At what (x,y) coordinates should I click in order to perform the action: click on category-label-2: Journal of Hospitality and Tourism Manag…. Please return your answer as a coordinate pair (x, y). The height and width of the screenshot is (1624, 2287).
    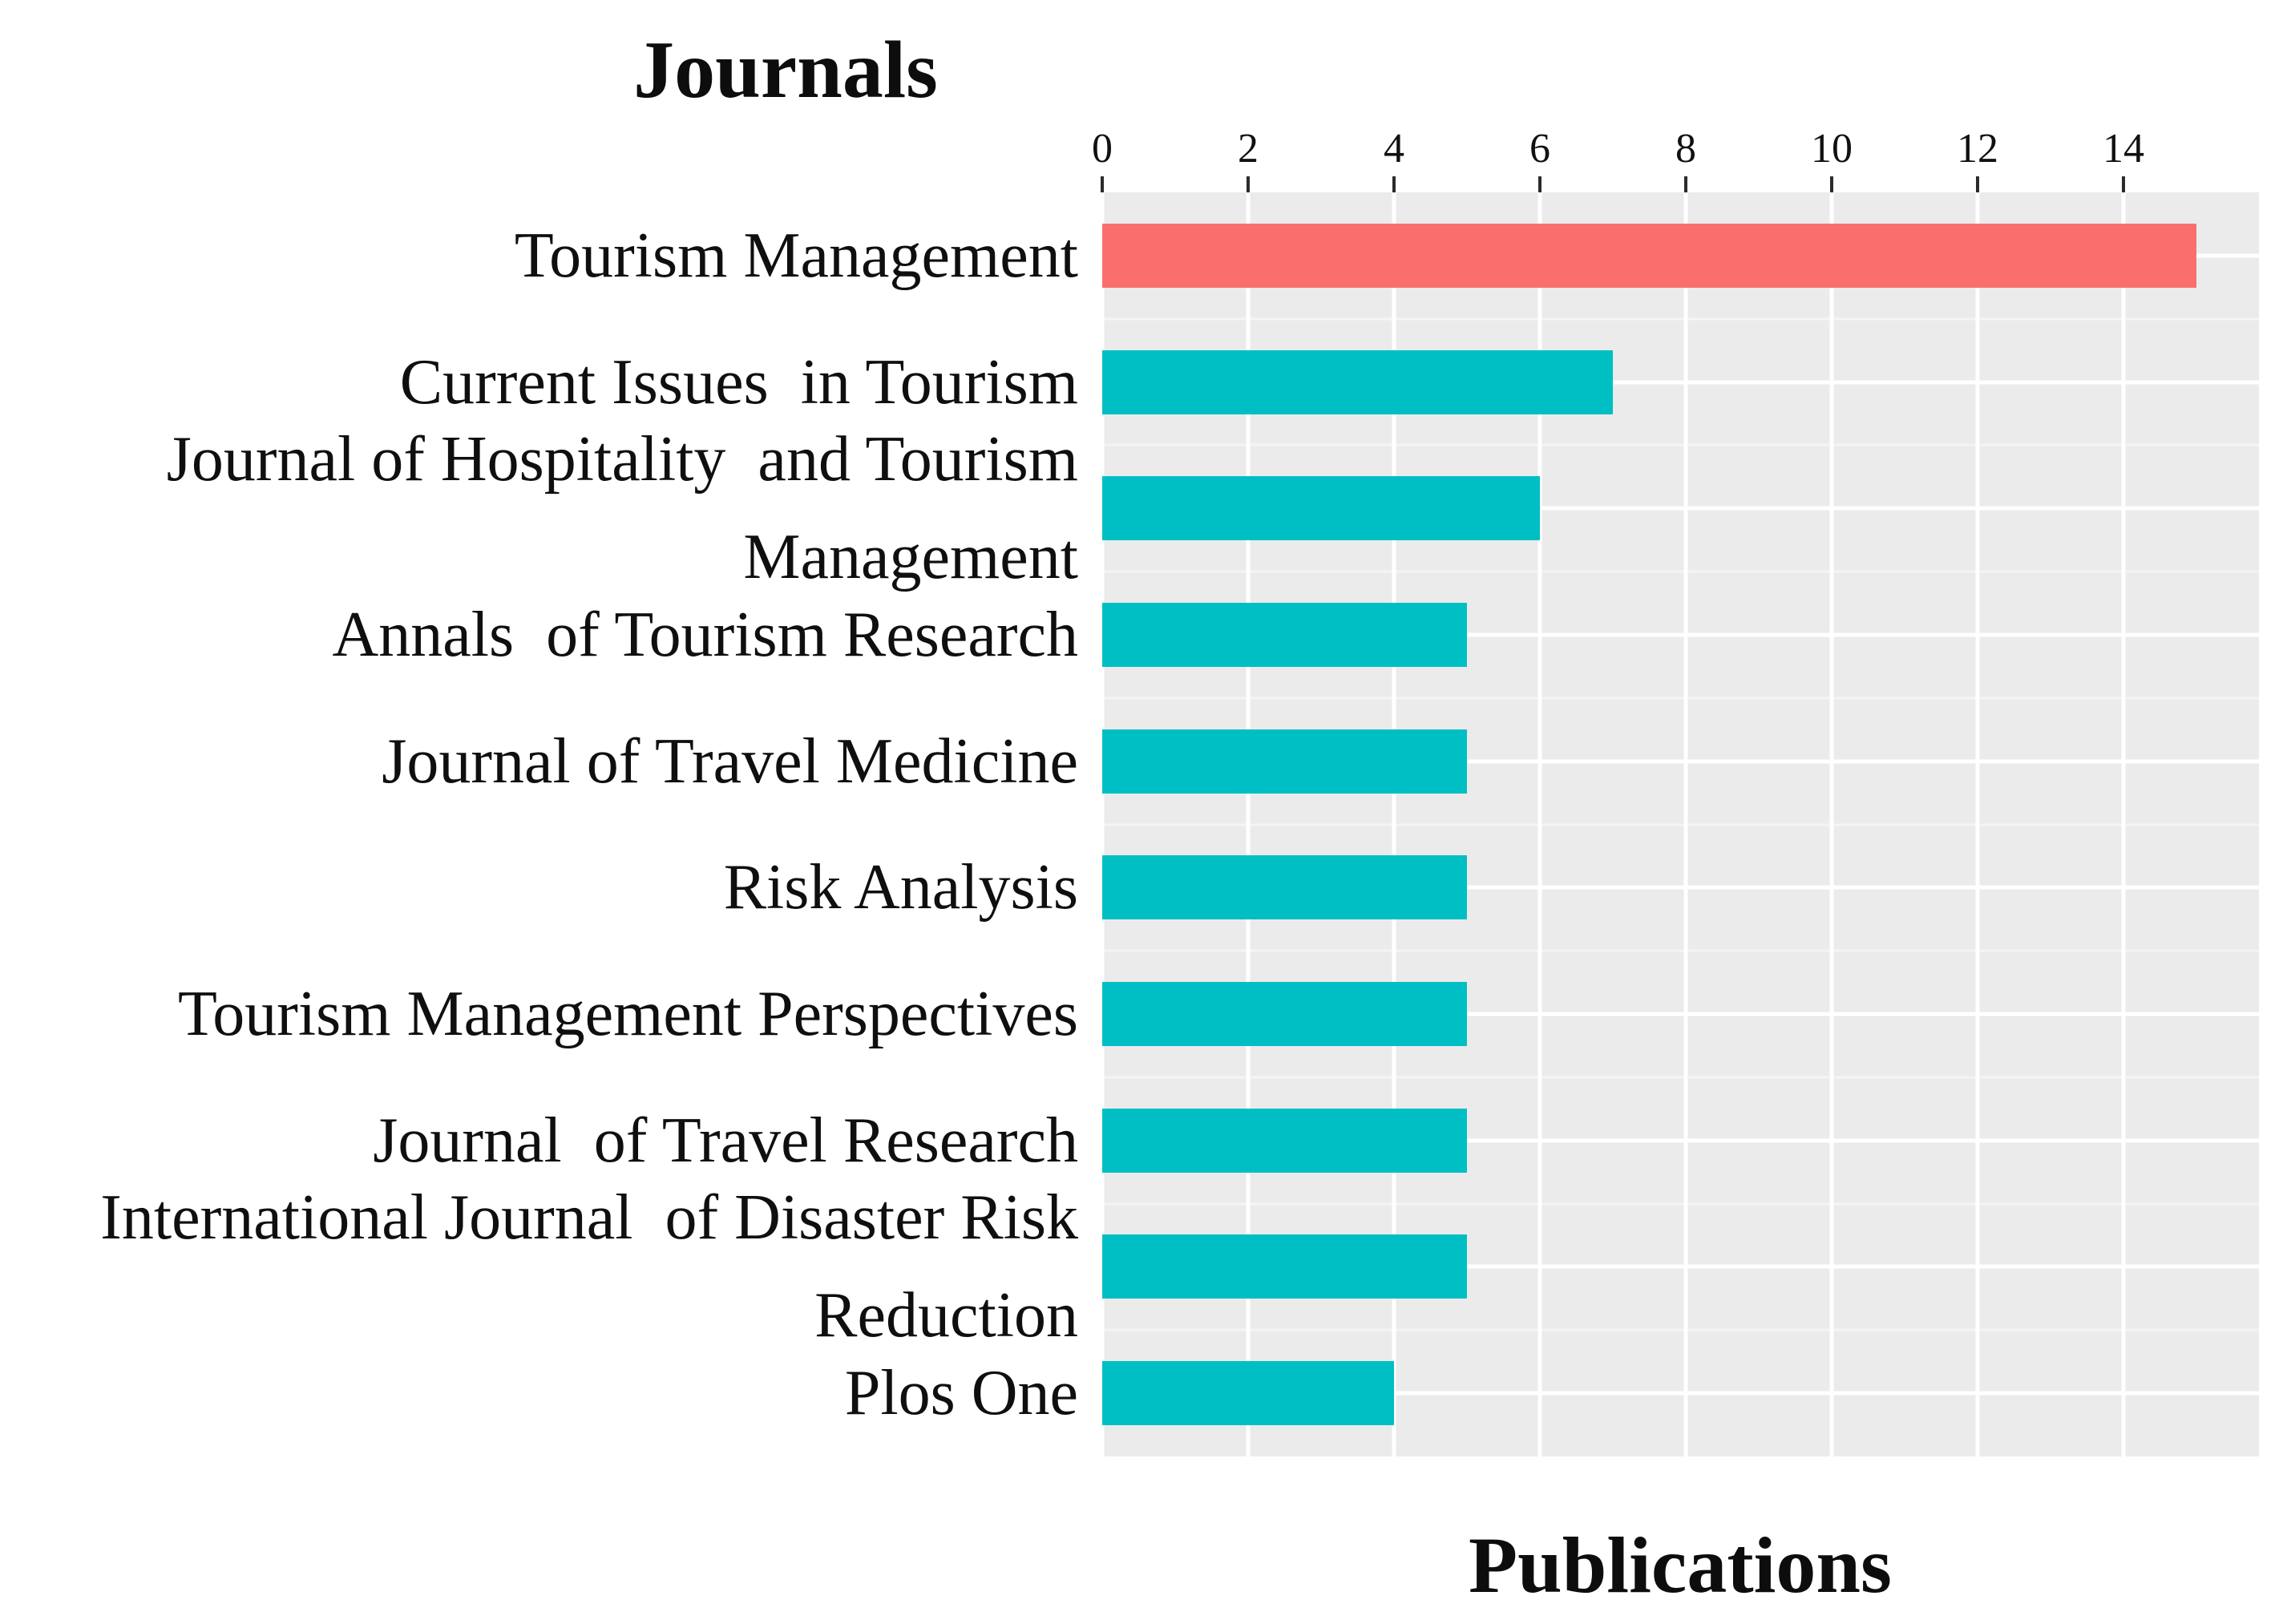
    Looking at the image, I should click on (622, 508).